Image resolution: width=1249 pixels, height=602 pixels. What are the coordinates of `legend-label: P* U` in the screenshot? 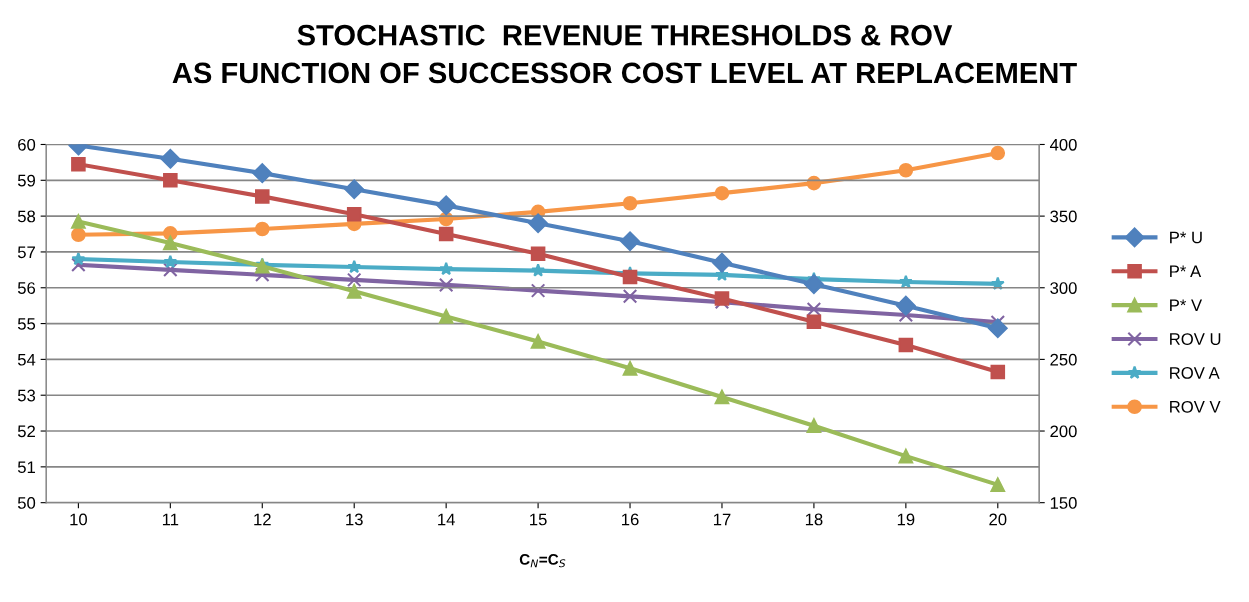 It's located at (1186, 237).